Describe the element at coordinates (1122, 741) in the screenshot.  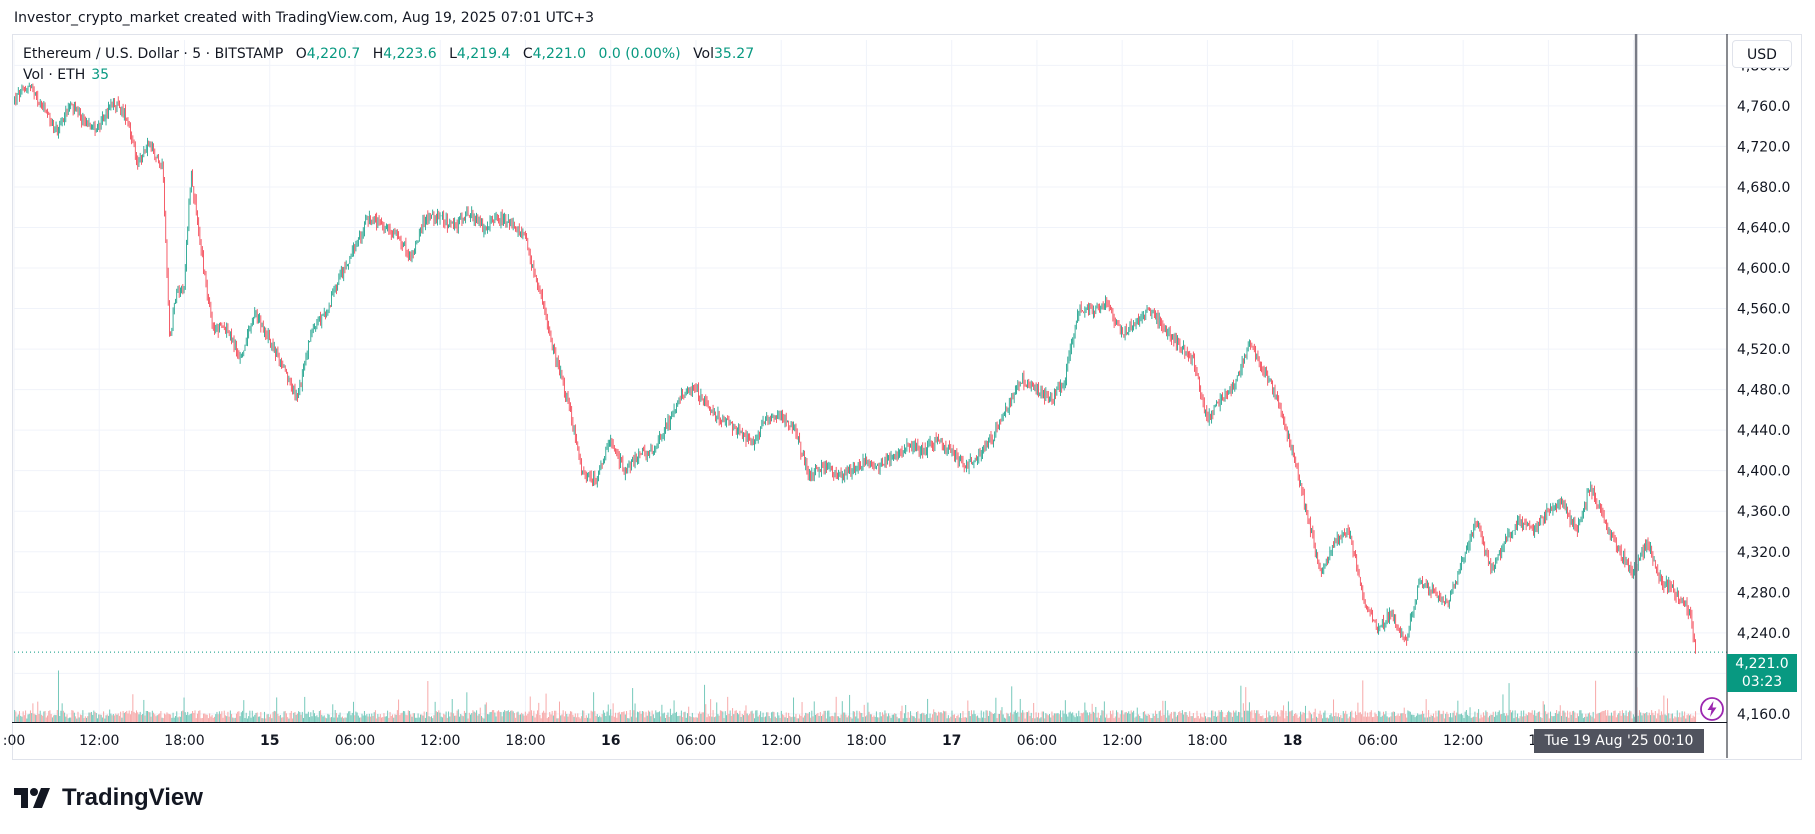
I see `x-tick-label: 12:00` at that location.